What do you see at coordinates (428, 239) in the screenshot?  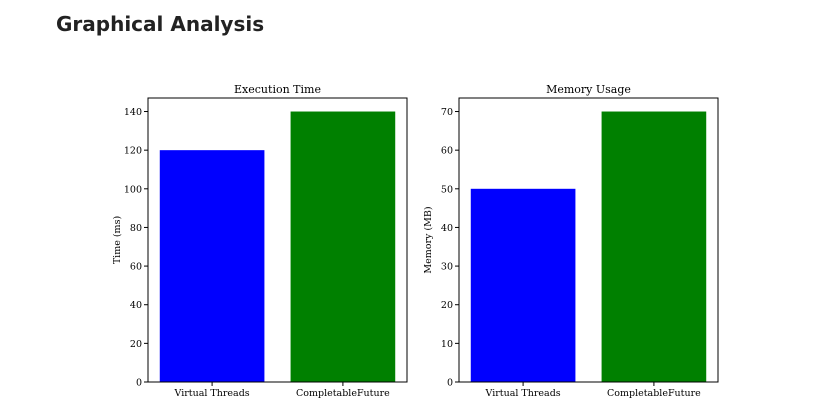 I see `y-axis-label: Memory (MB)` at bounding box center [428, 239].